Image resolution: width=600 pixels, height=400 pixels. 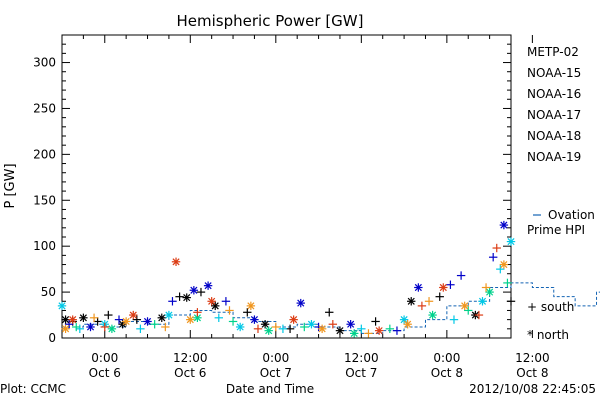 What do you see at coordinates (44, 63) in the screenshot?
I see `y-tick-label: 300` at bounding box center [44, 63].